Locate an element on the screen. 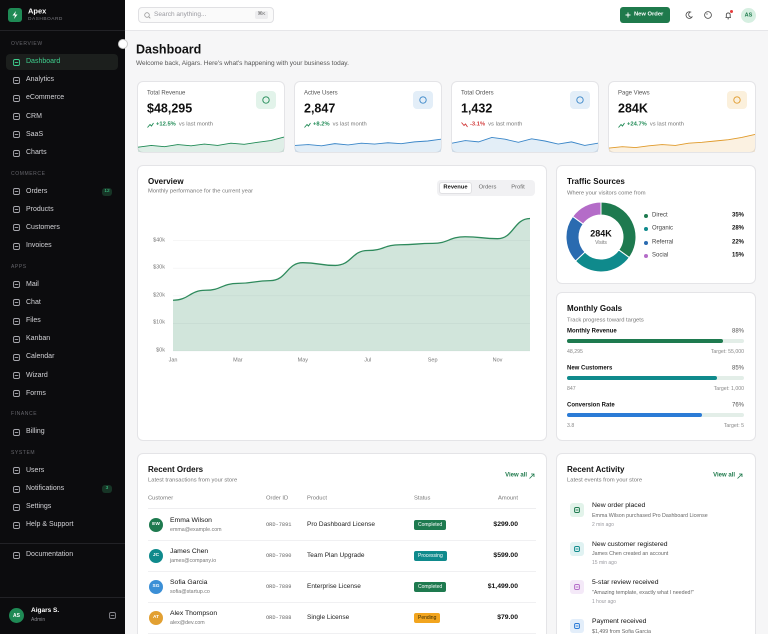 The image size is (768, 634). nav-item: Help & Support is located at coordinates (50, 525).